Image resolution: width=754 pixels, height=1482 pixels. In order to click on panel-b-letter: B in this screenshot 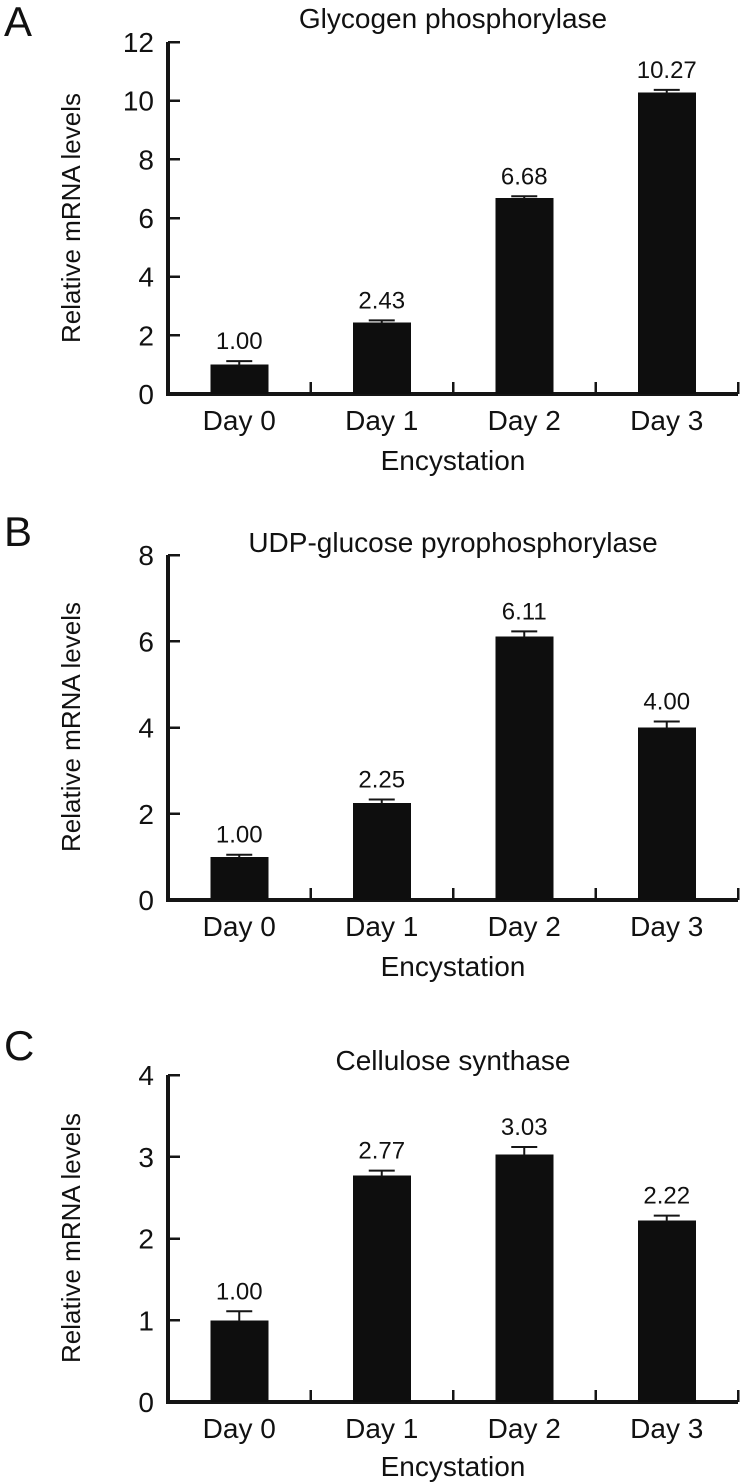, I will do `click(18, 531)`.